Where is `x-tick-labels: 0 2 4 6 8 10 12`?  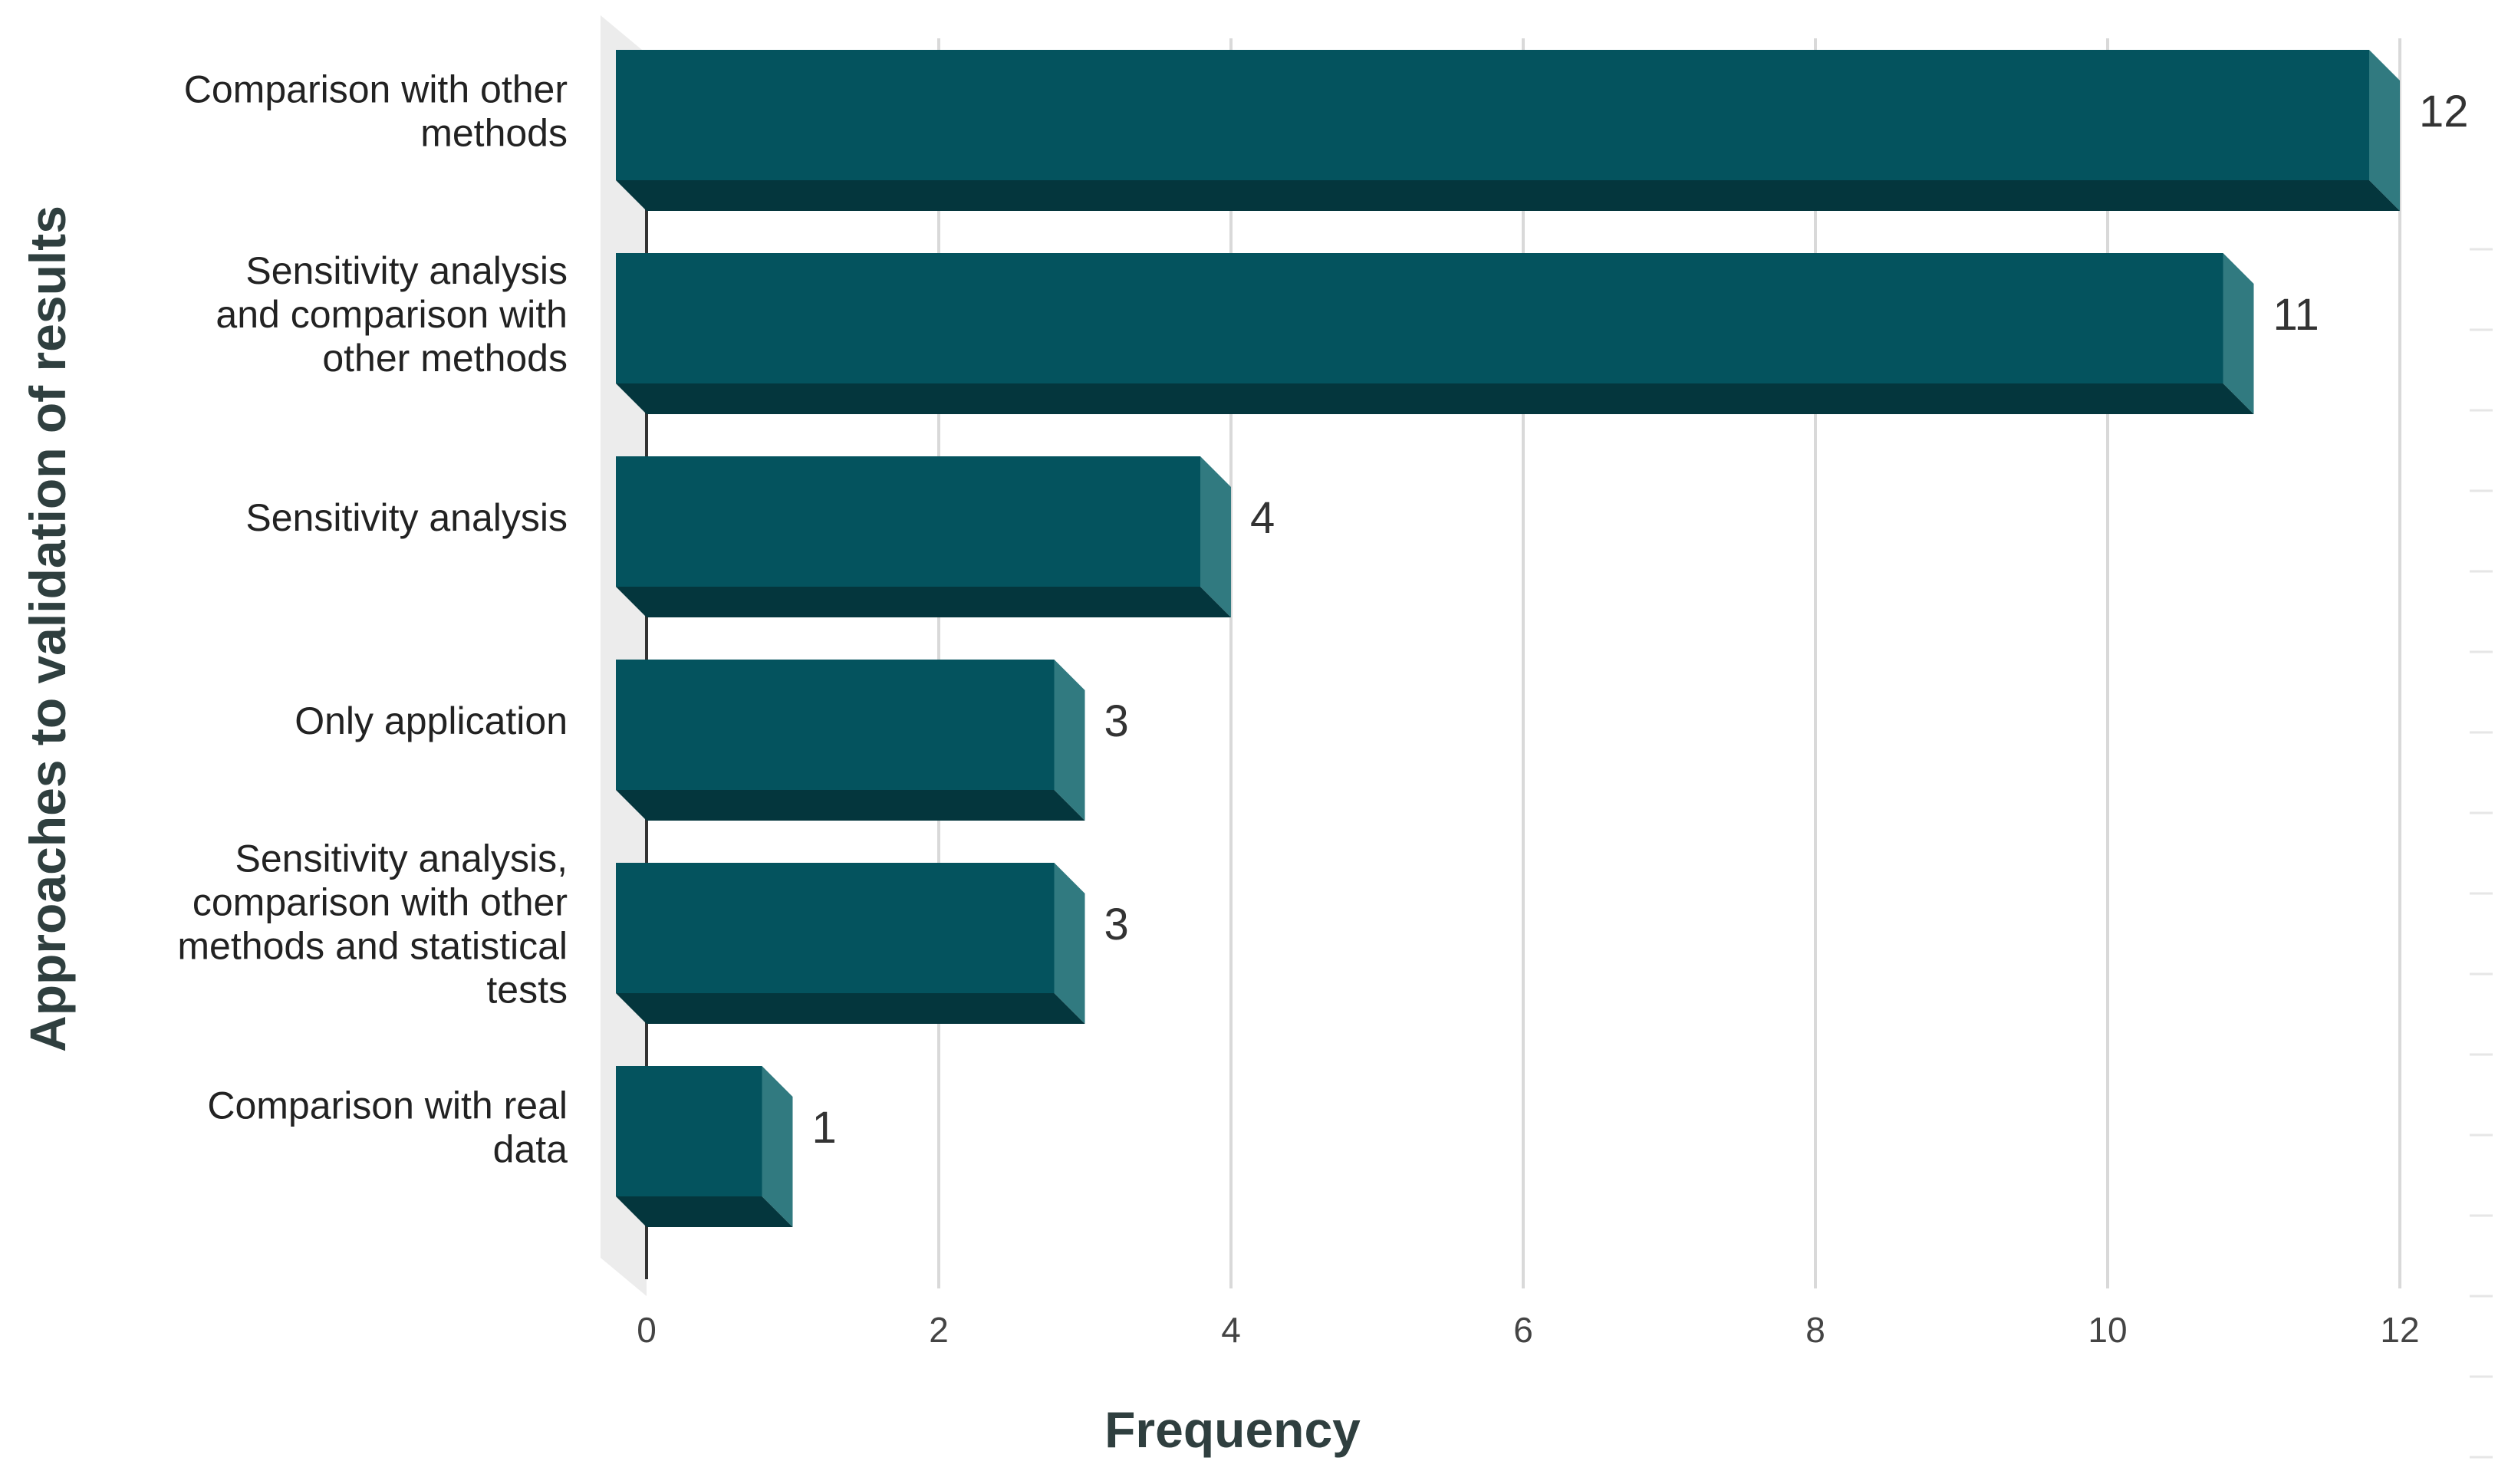 x-tick-labels: 0 2 4 6 8 10 12 is located at coordinates (1528, 1330).